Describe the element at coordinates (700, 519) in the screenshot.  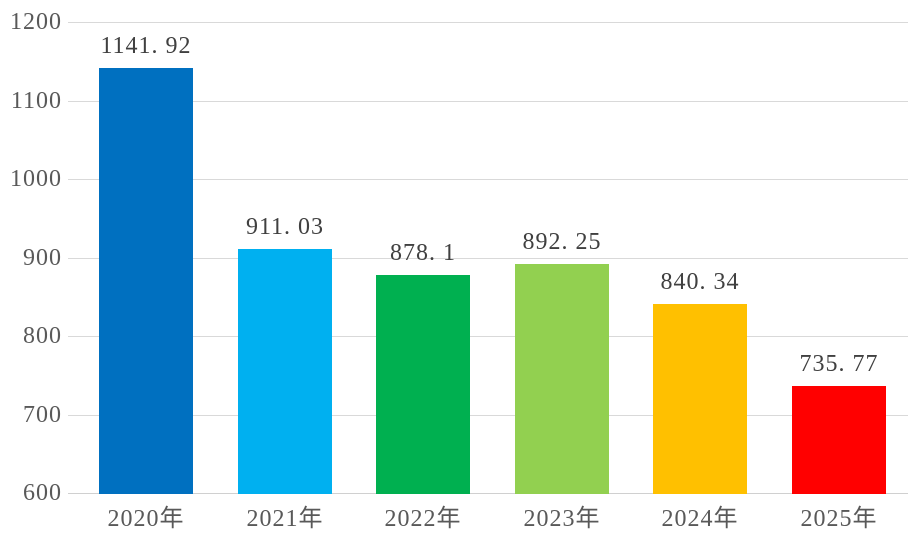
I see `x-axis-tick-label: 2024年` at that location.